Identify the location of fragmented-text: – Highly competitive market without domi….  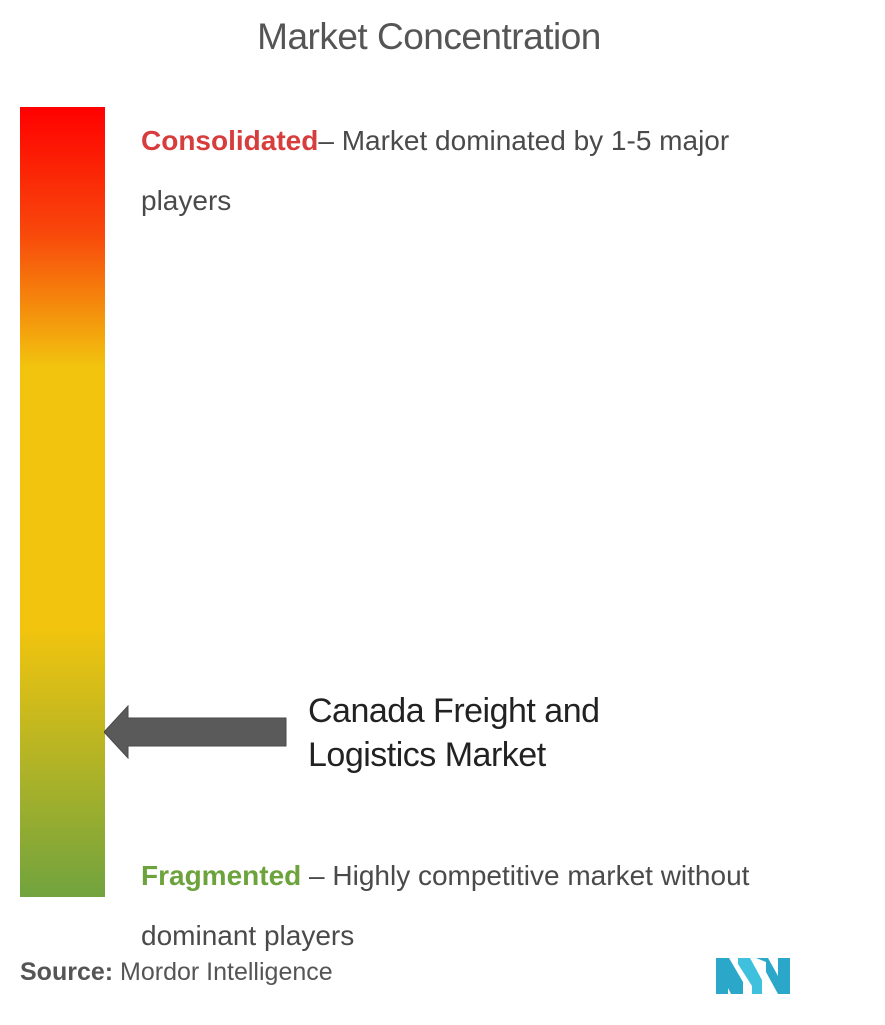
(445, 905).